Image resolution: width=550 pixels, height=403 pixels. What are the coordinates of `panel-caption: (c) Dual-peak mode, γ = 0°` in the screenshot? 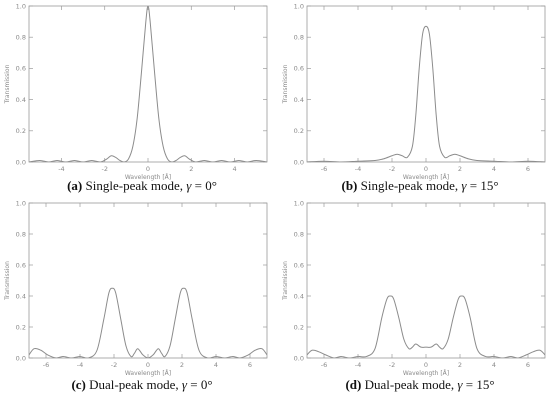 It's located at (141, 384).